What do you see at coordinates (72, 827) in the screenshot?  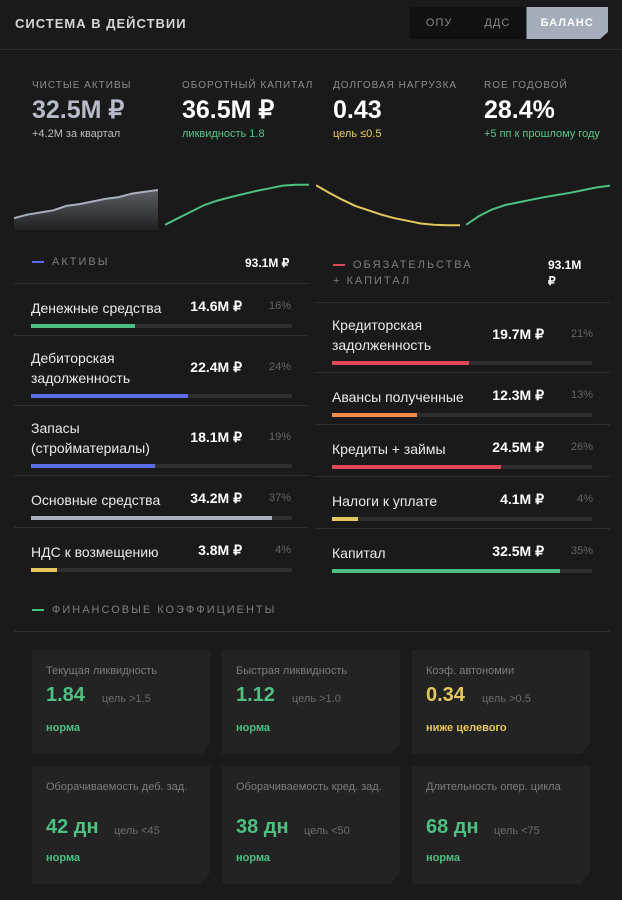 I see `ratio-value: 42 дн` at bounding box center [72, 827].